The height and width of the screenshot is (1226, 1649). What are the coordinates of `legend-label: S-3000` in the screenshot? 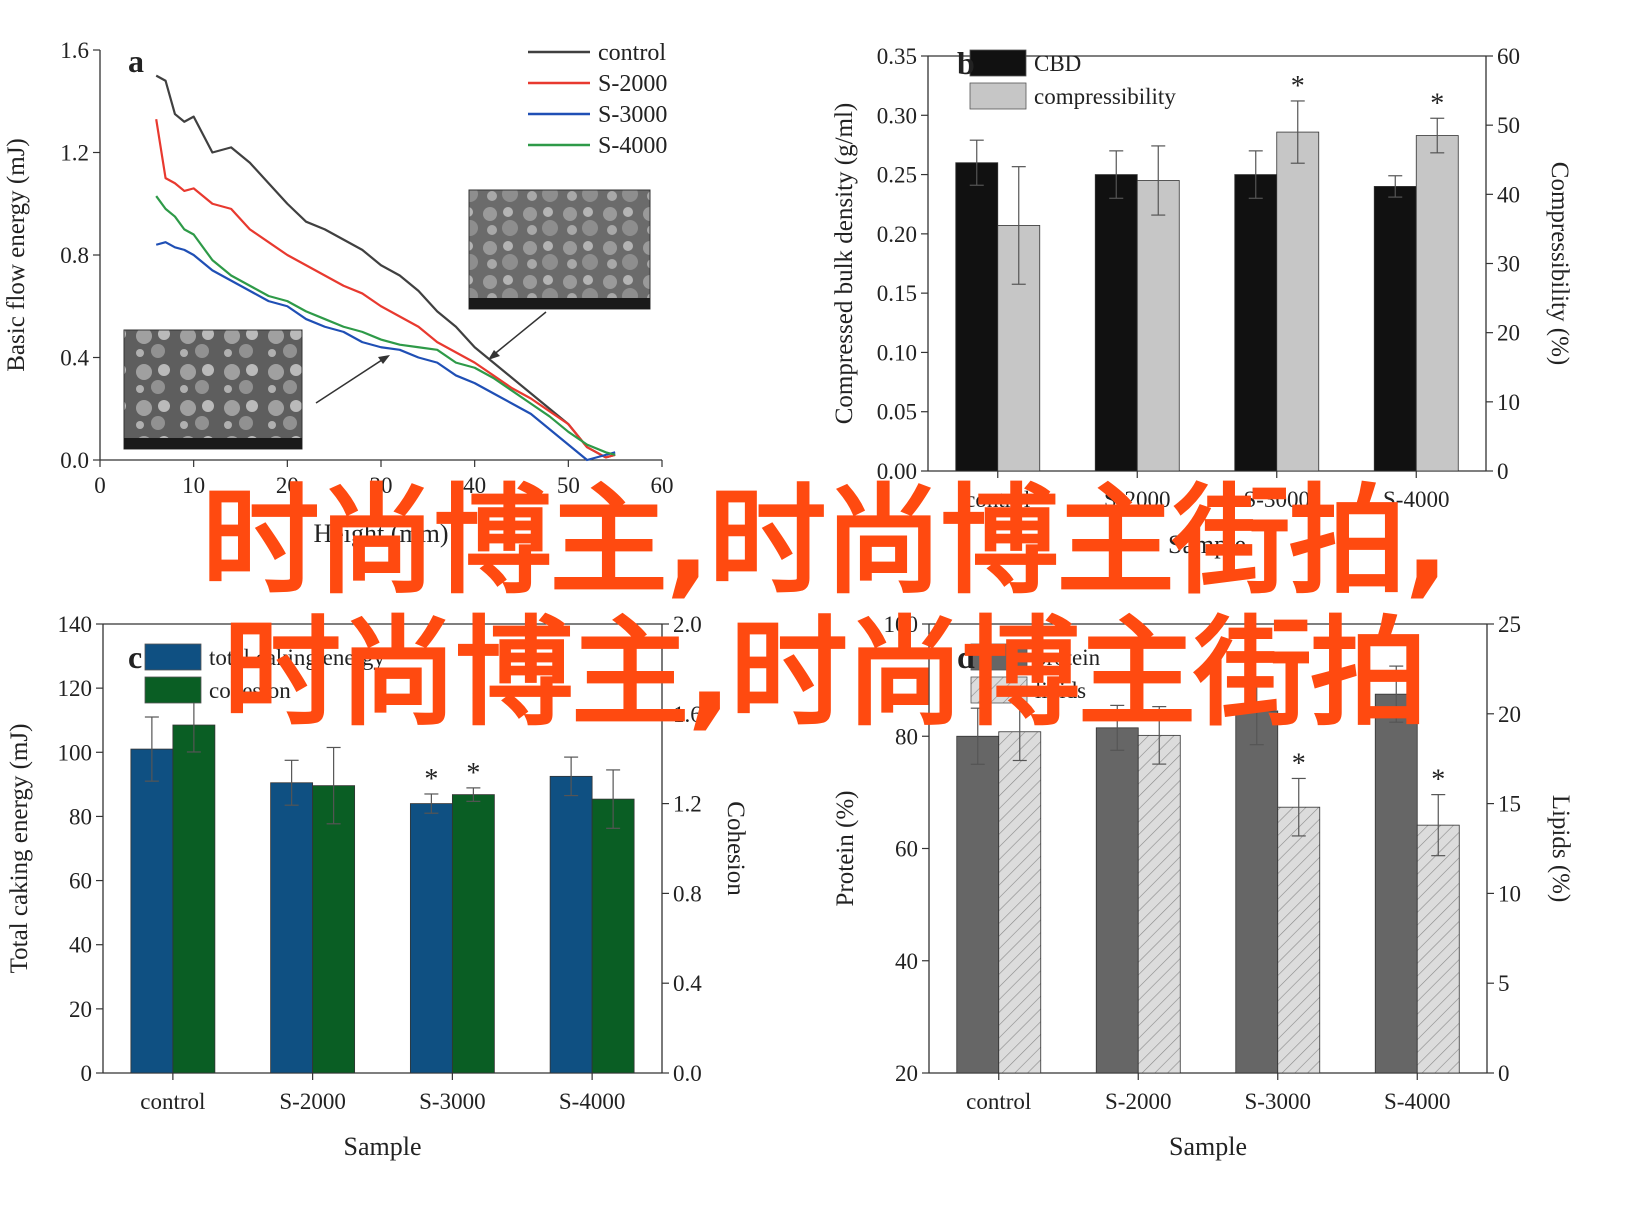 It's located at (632, 115).